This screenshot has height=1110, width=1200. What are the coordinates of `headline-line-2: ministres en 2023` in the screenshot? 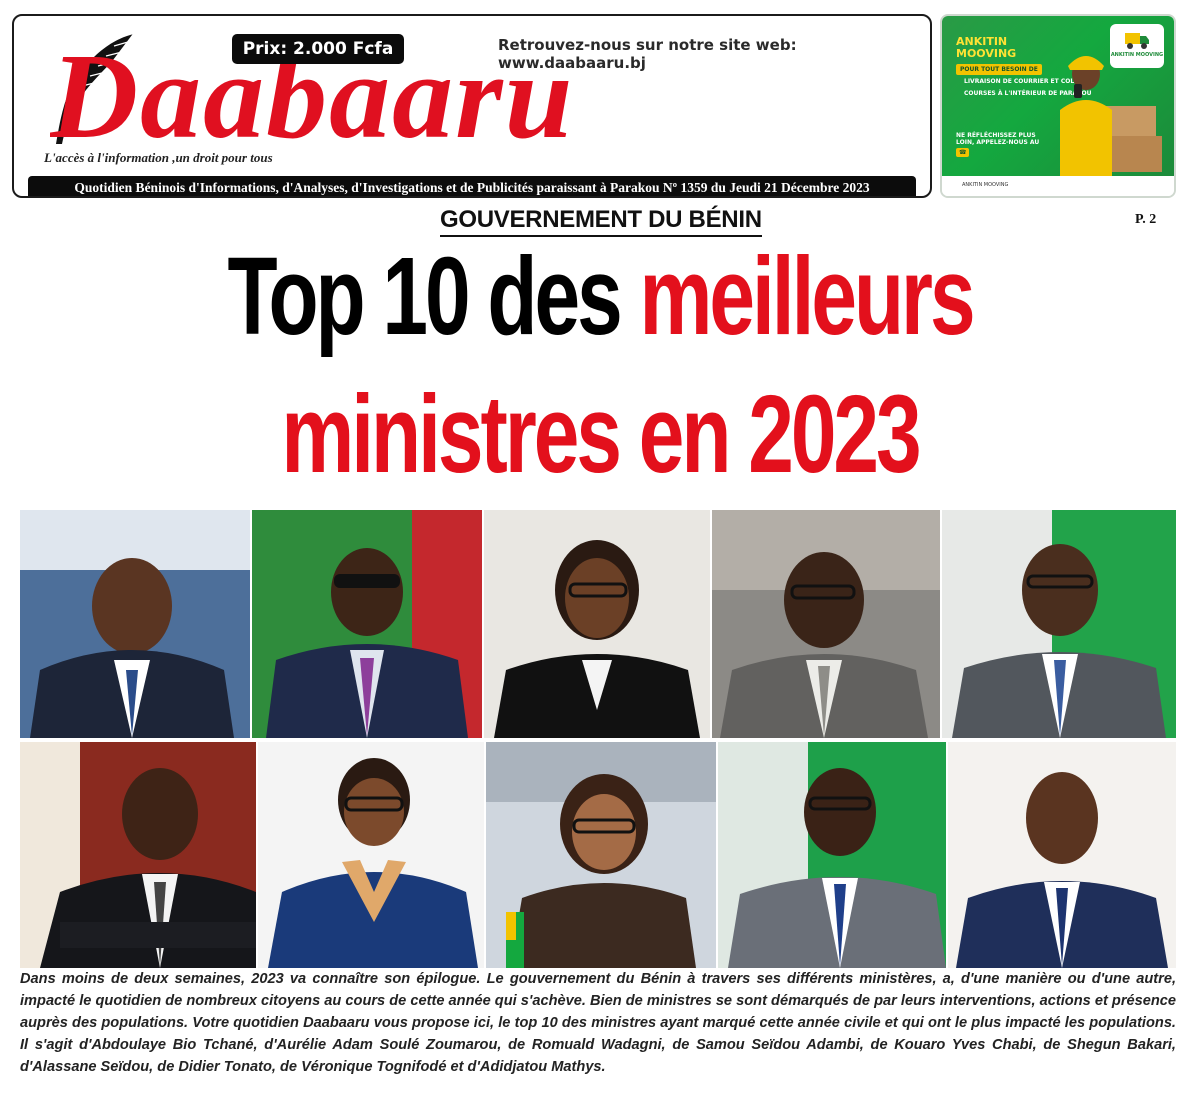 It's located at (600, 435).